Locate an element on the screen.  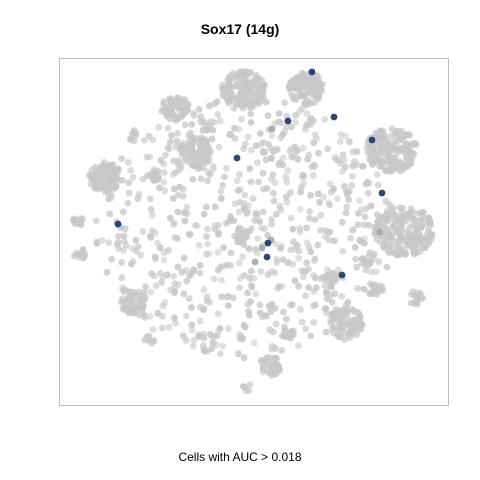
mid-cells-layer is located at coordinates (317, 195).